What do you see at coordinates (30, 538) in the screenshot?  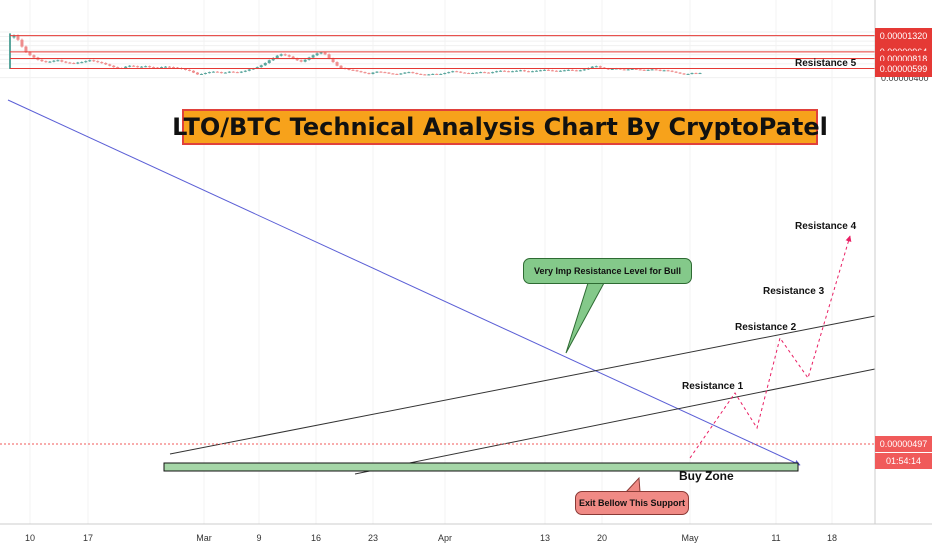 I see `time-tick: 10` at bounding box center [30, 538].